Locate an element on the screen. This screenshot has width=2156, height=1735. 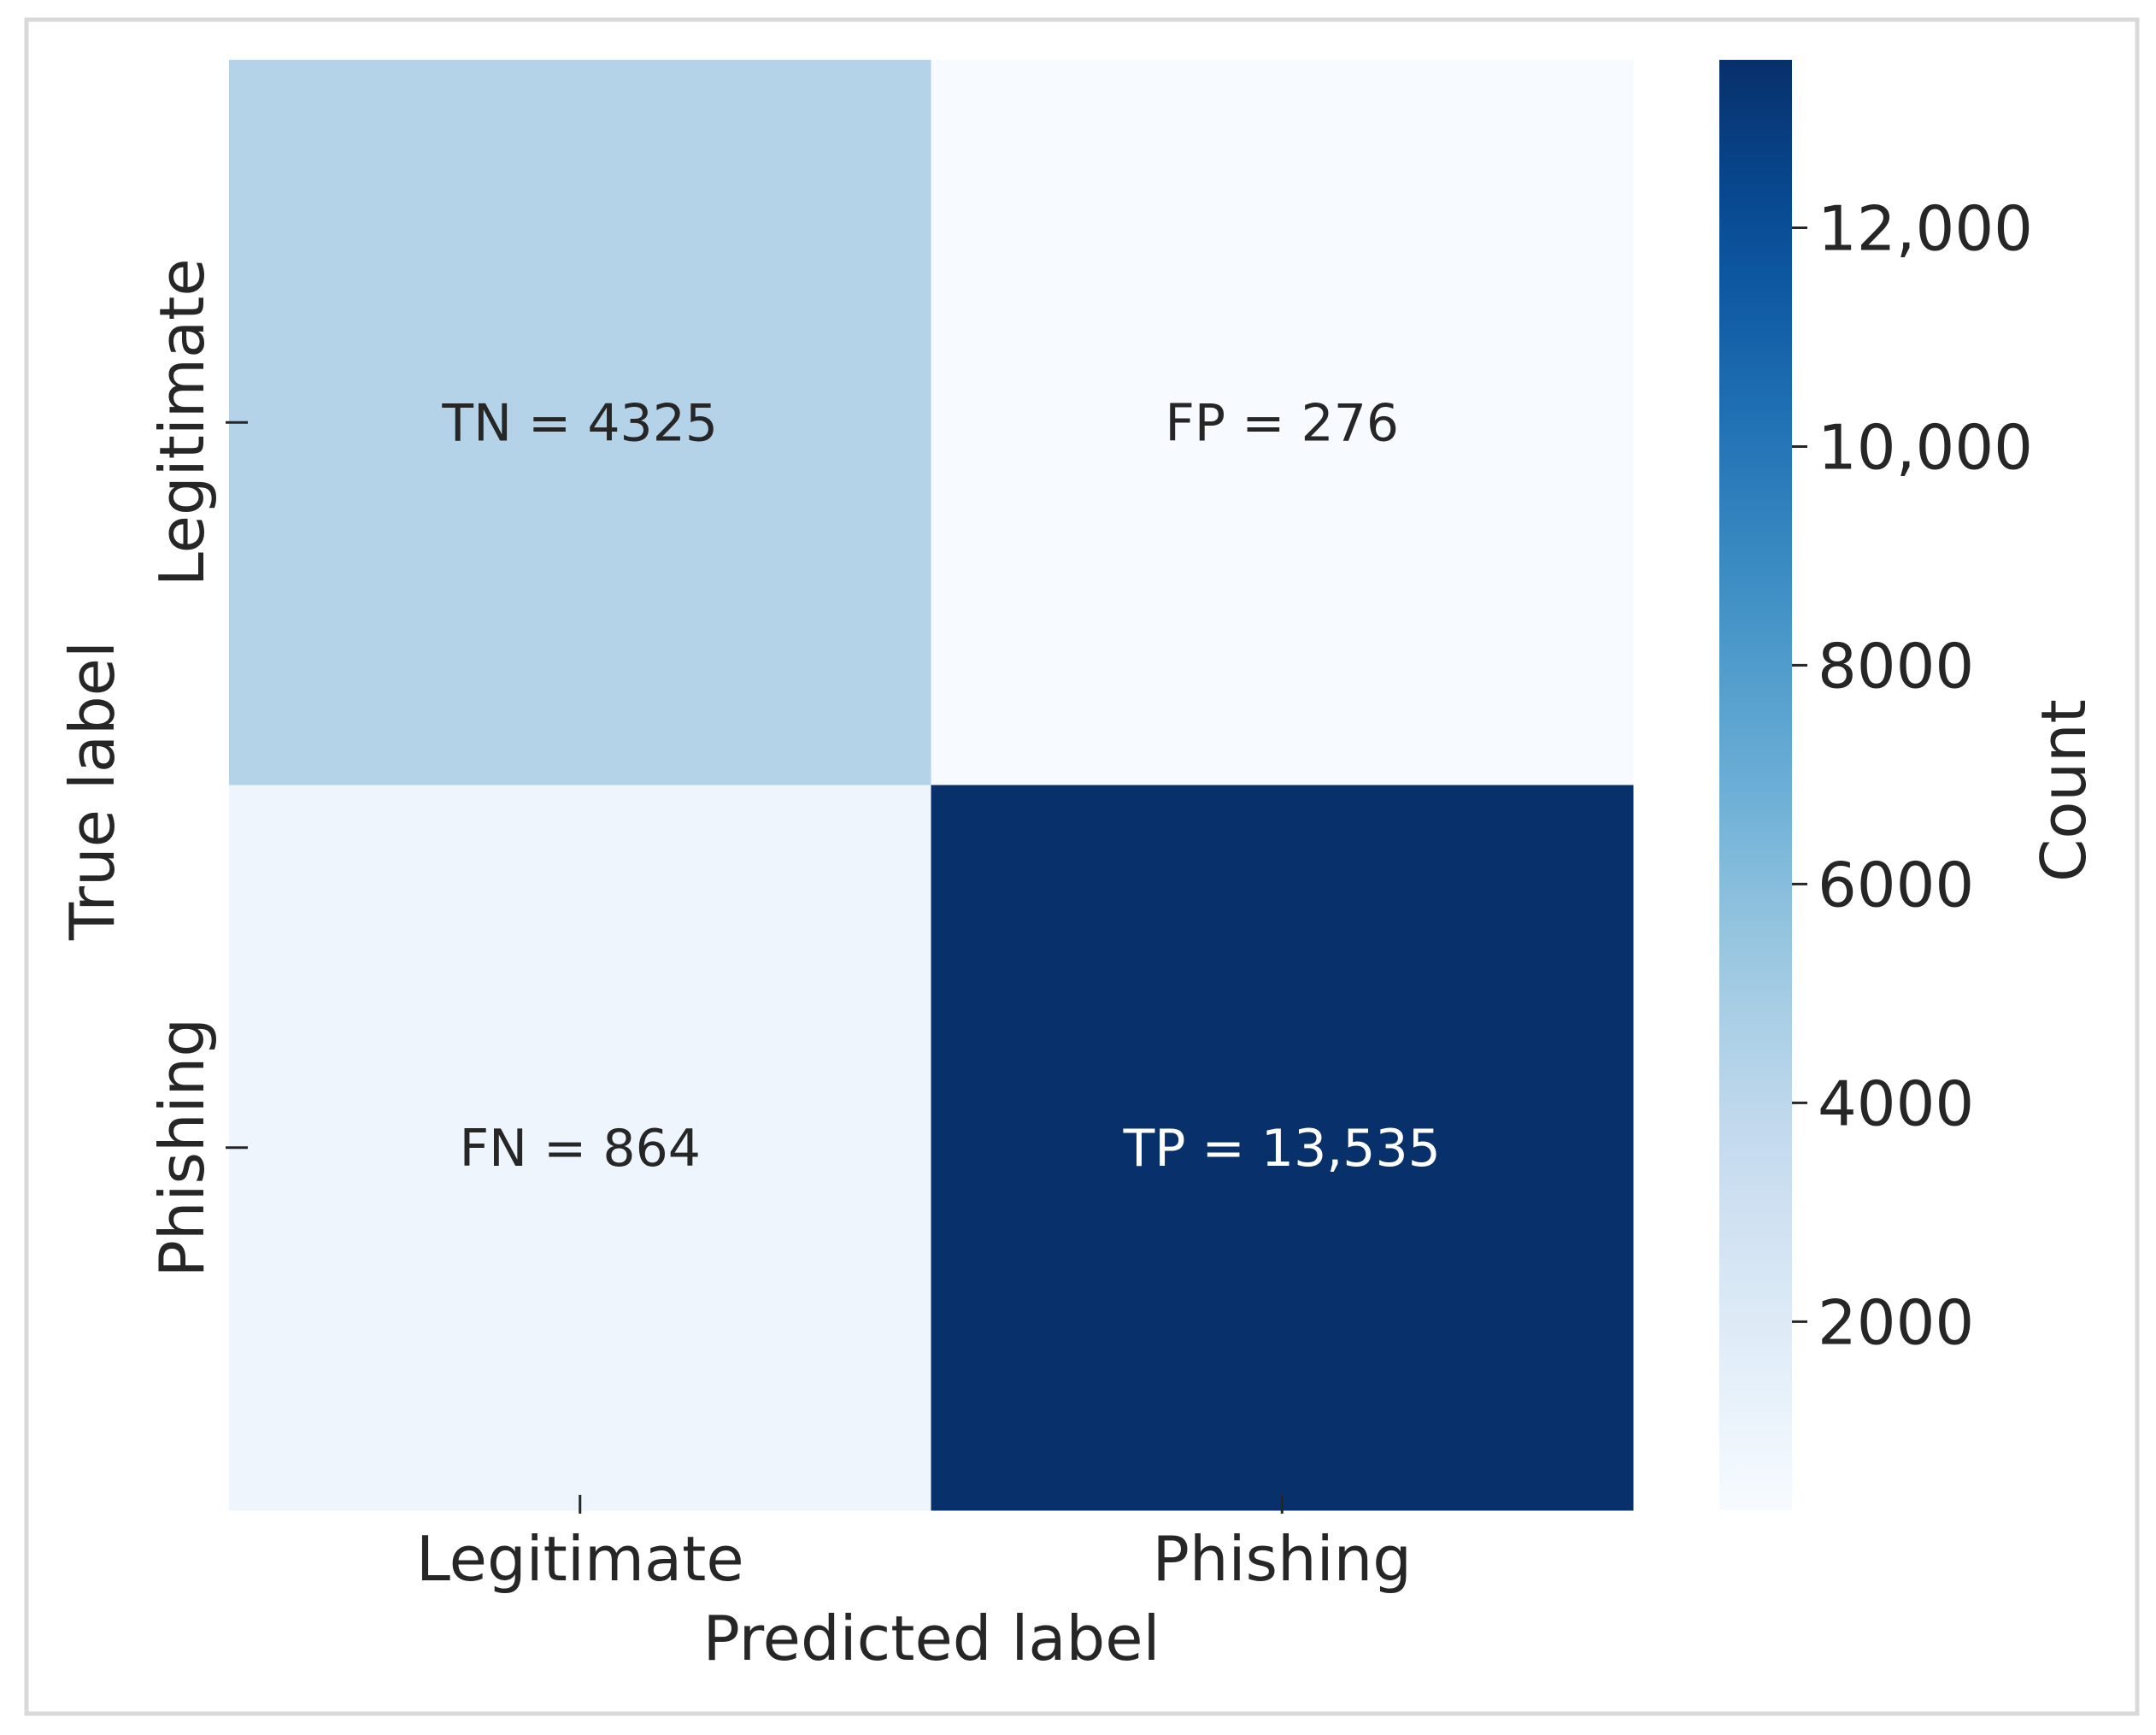
x-tick-label-0: Legitimate is located at coordinates (580, 1559).